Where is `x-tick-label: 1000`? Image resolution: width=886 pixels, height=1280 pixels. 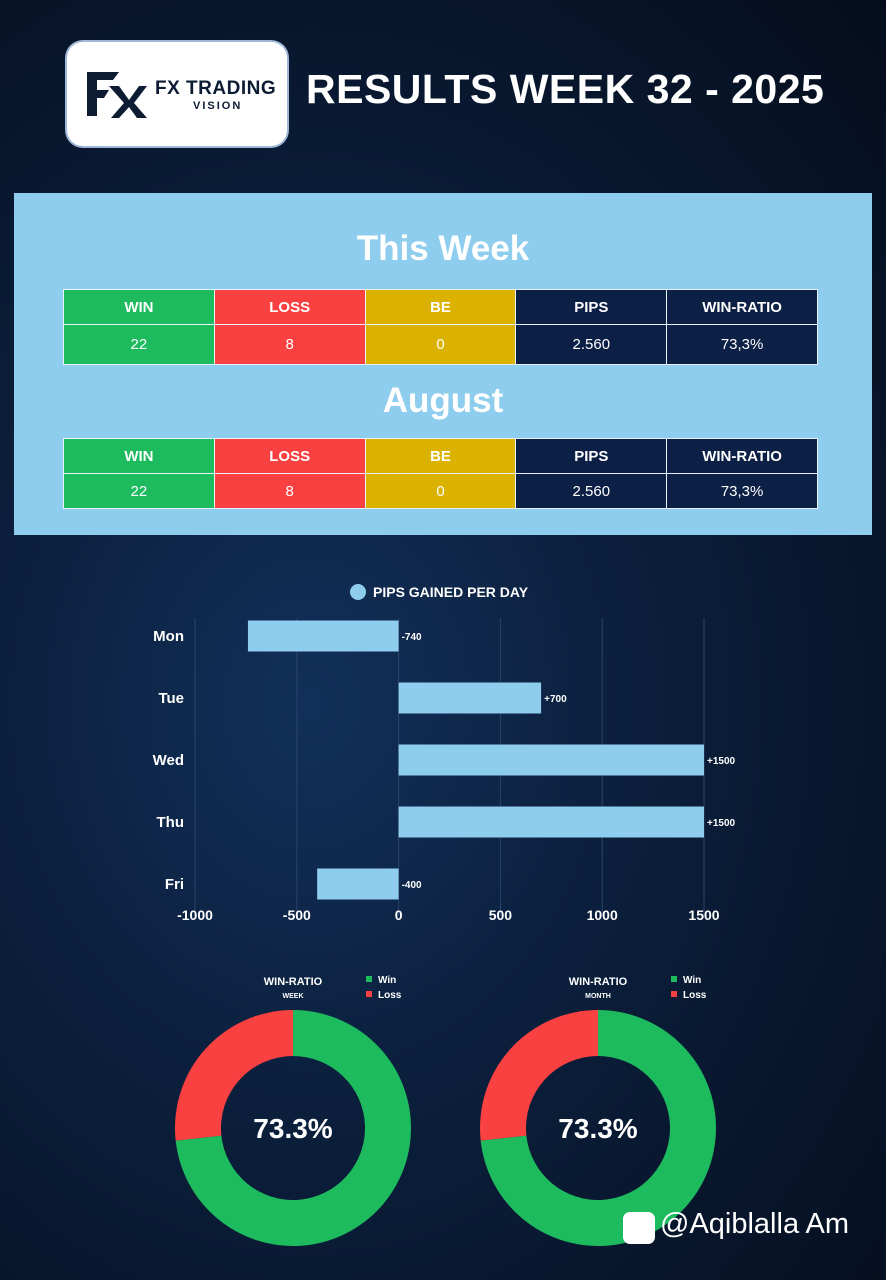 x-tick-label: 1000 is located at coordinates (602, 915).